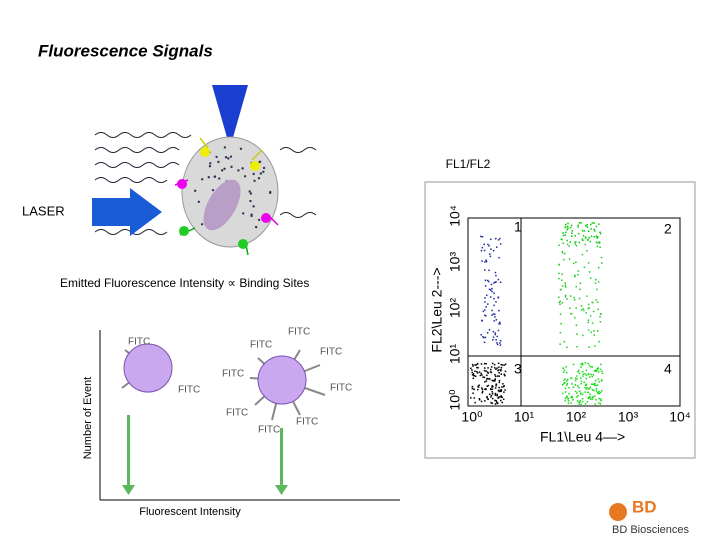 The width and height of the screenshot is (720, 540). I want to click on x-tick-label: 10⁰, so click(472, 417).